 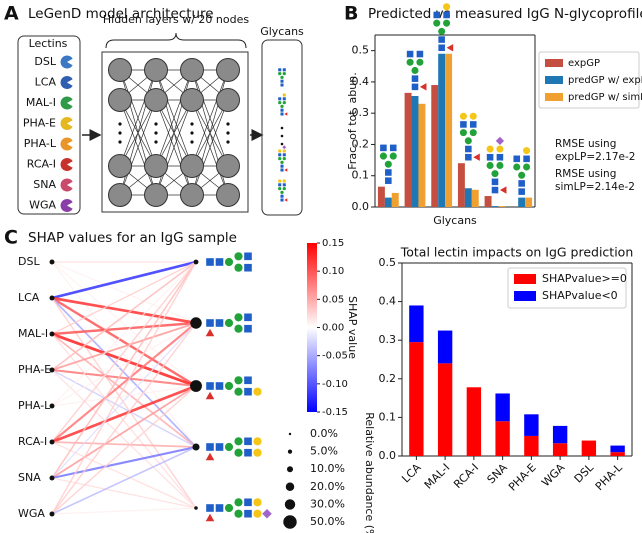 What do you see at coordinates (11, 14) in the screenshot?
I see `panel-letter: A` at bounding box center [11, 14].